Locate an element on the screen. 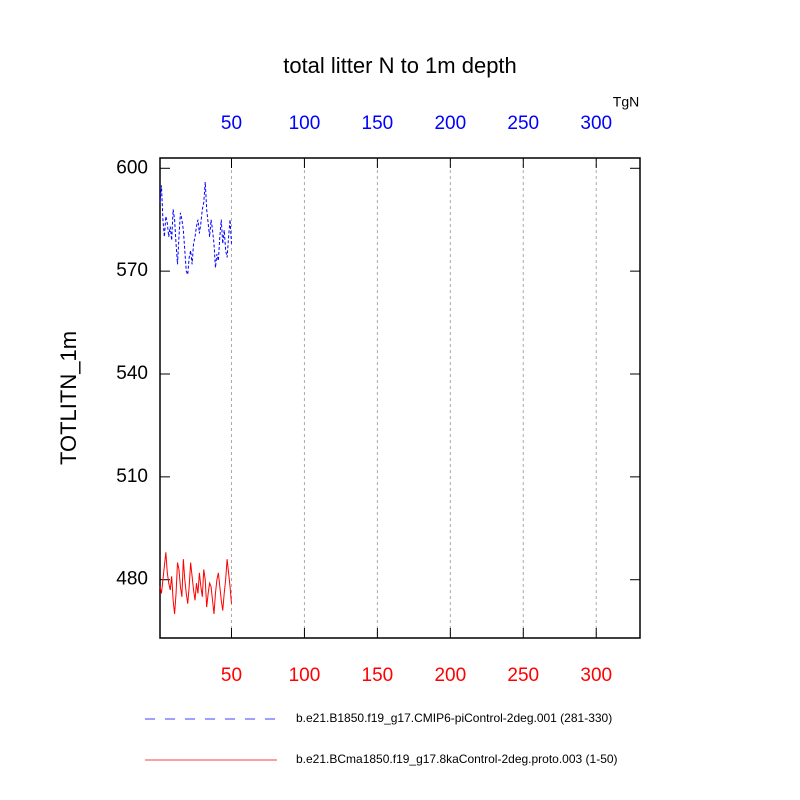 The height and width of the screenshot is (800, 800). y-tick-label: 570 is located at coordinates (132, 270).